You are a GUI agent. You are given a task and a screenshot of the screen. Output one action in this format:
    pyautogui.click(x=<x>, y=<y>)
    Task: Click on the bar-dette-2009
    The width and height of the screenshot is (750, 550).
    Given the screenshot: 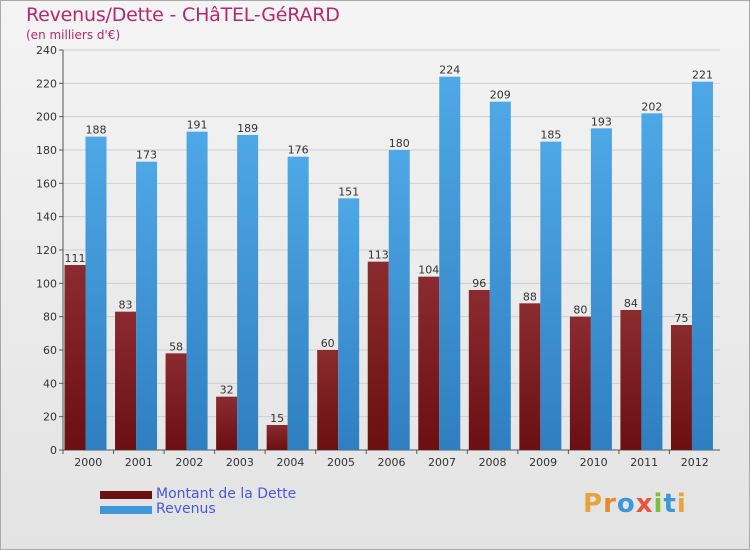 What is the action you would take?
    pyautogui.click(x=530, y=376)
    